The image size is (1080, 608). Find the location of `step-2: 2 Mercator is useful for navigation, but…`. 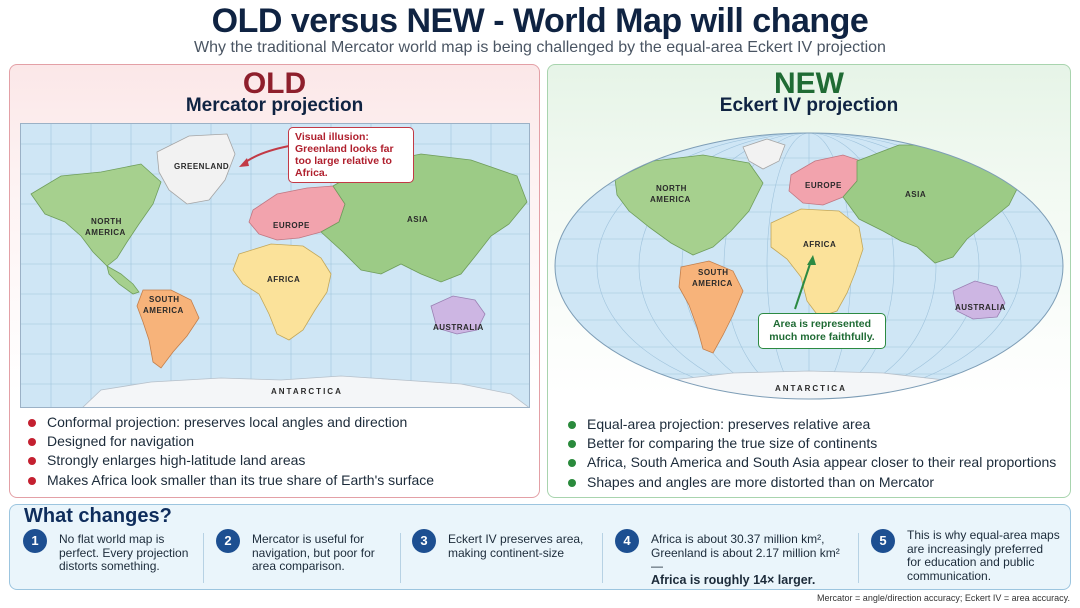

step-2: 2 Mercator is useful for navigation, but… is located at coordinates (306, 557).